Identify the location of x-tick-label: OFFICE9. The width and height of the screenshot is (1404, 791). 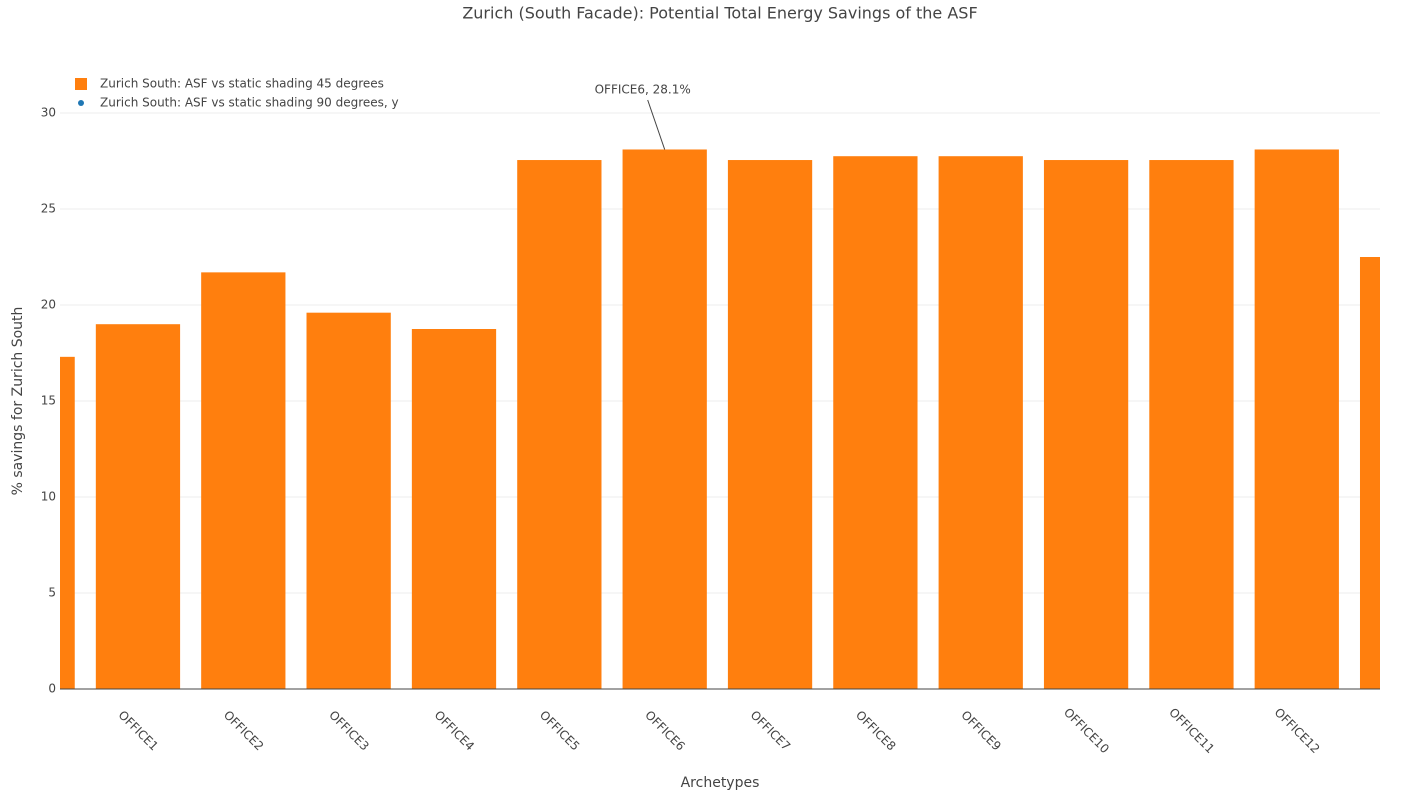
(981, 731).